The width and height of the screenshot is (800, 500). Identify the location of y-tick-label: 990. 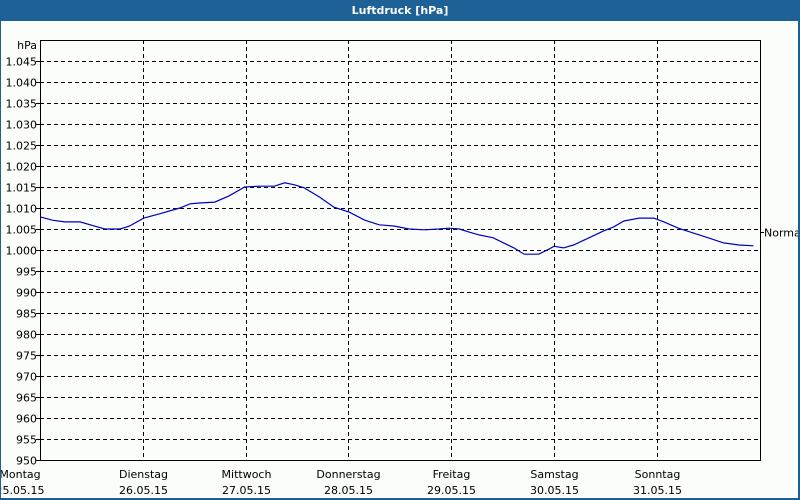
(26, 293).